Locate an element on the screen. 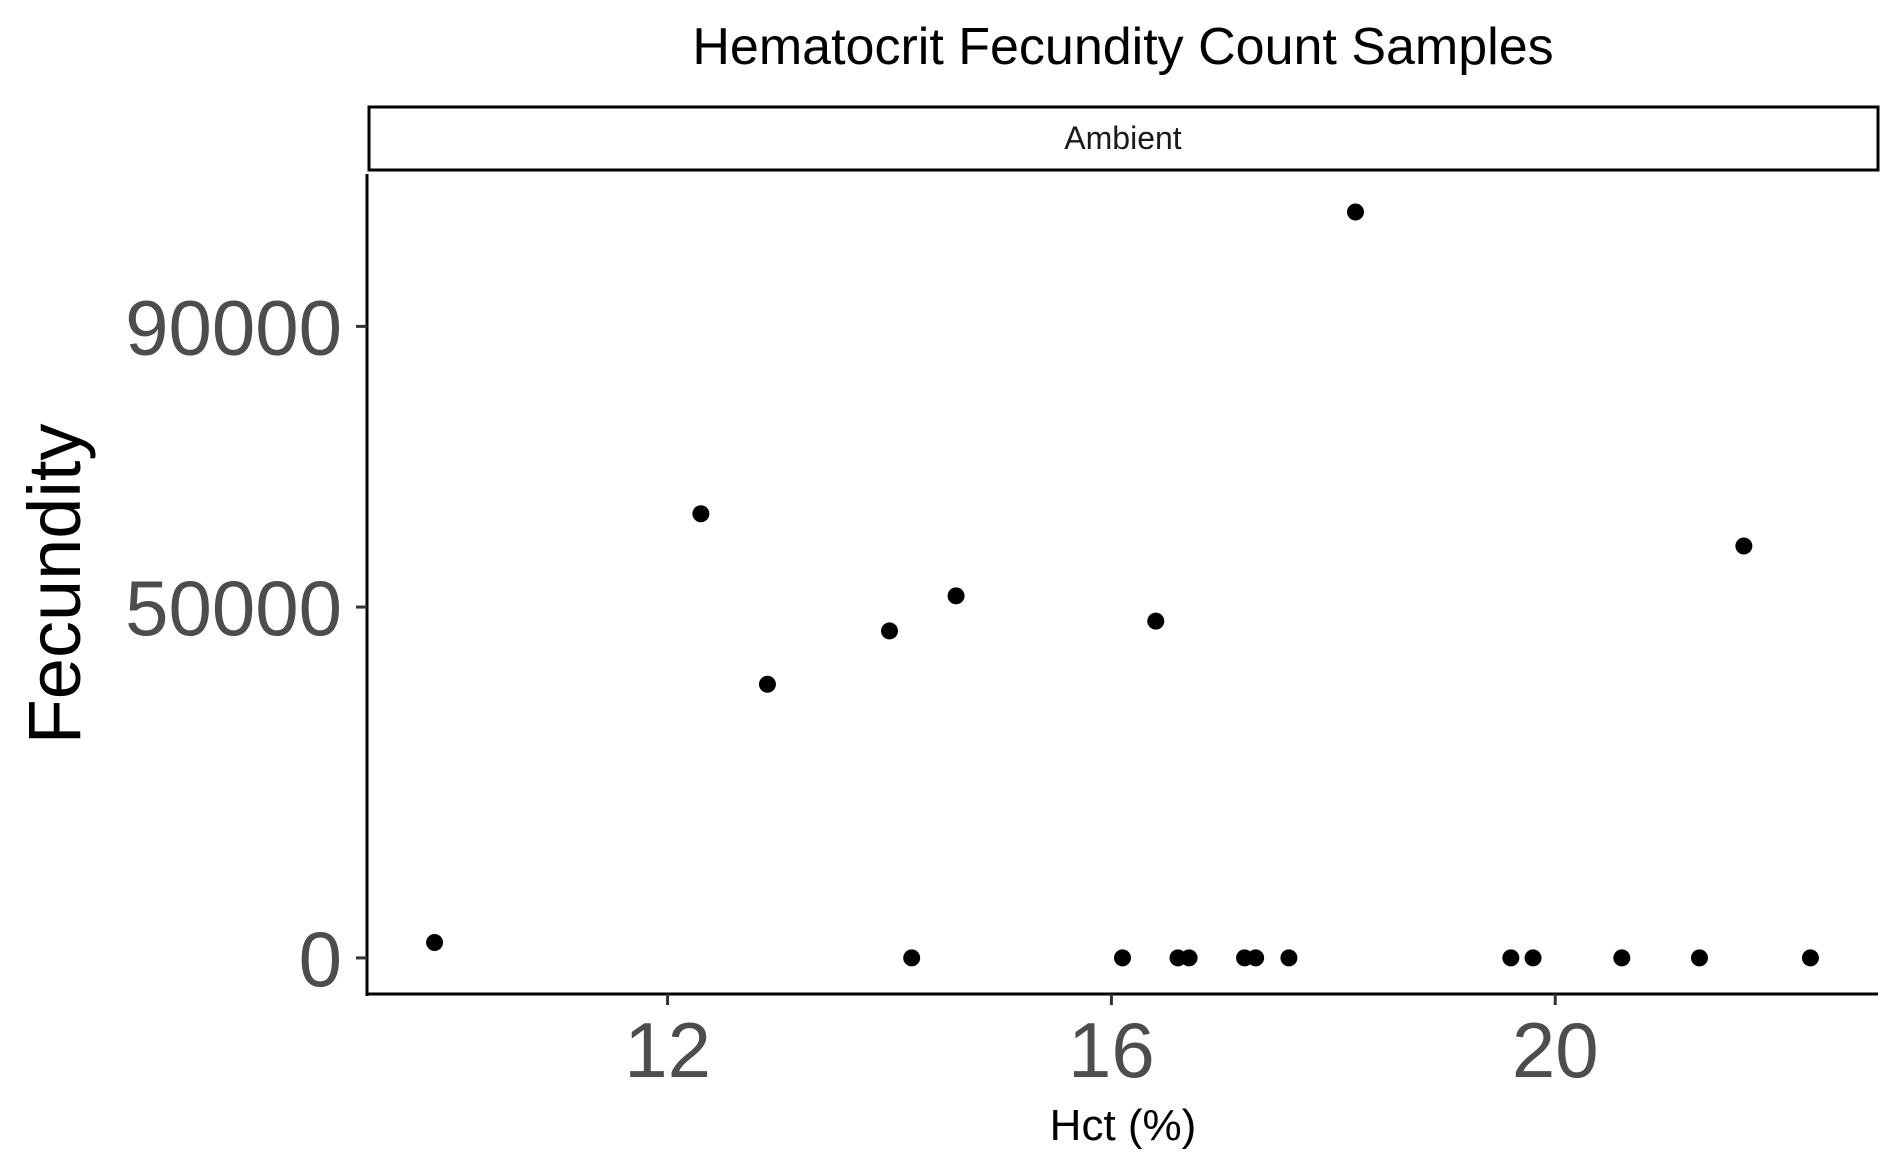 This screenshot has height=1169, width=1894. x-axis-title: Hct (%) is located at coordinates (1123, 1125).